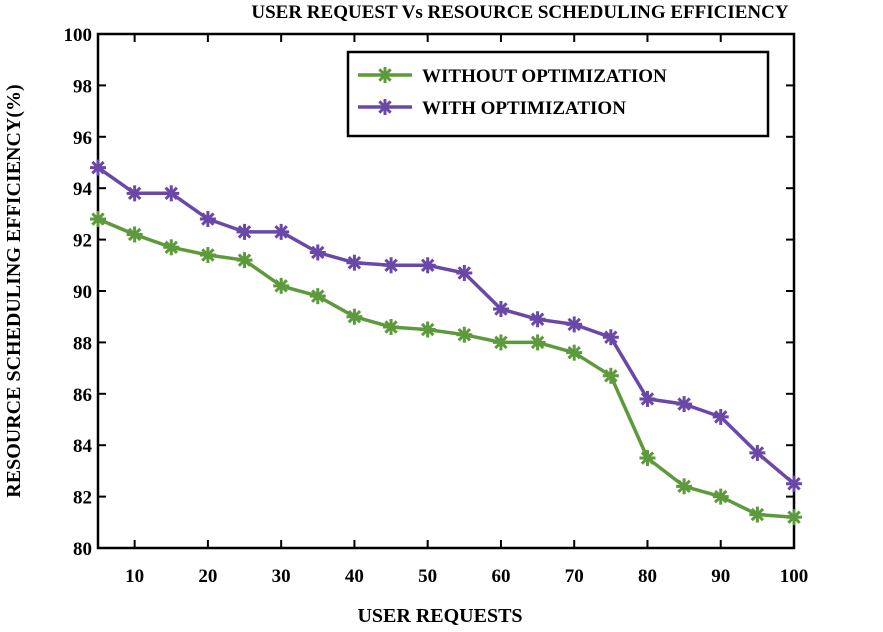  I want to click on x-axis-label: USER REQUESTS, so click(439, 616).